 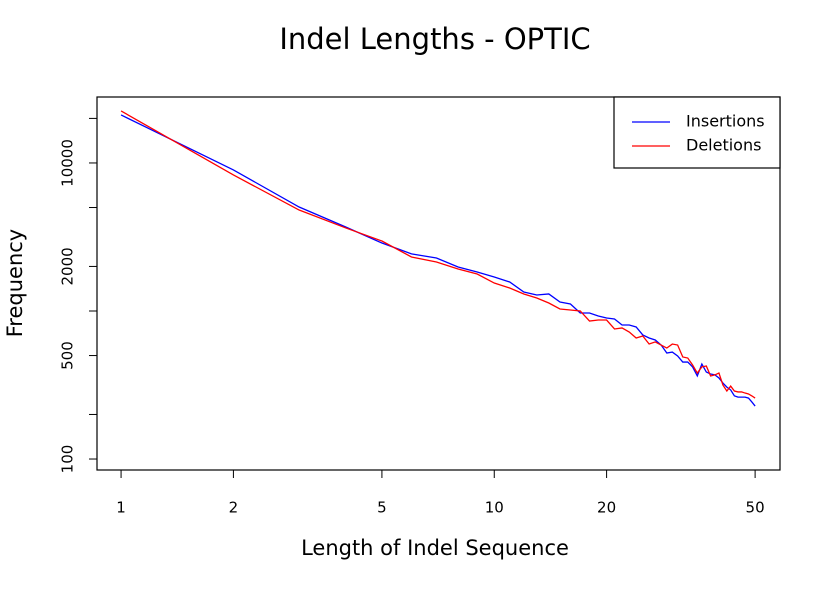 I want to click on x-tick-label: 1, so click(x=121, y=508).